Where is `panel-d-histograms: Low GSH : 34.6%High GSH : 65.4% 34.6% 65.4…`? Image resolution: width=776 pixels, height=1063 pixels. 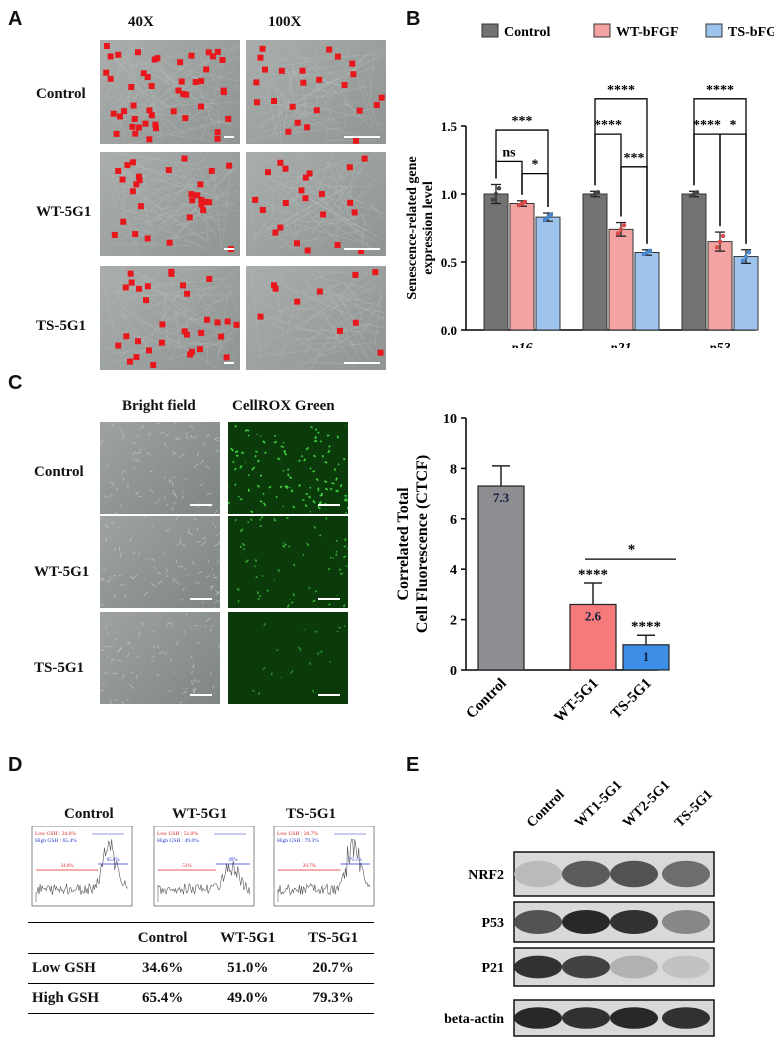
panel-d-histograms: Low GSH : 34.6%High GSH : 65.4% 34.6% 65.4… is located at coordinates (203, 866).